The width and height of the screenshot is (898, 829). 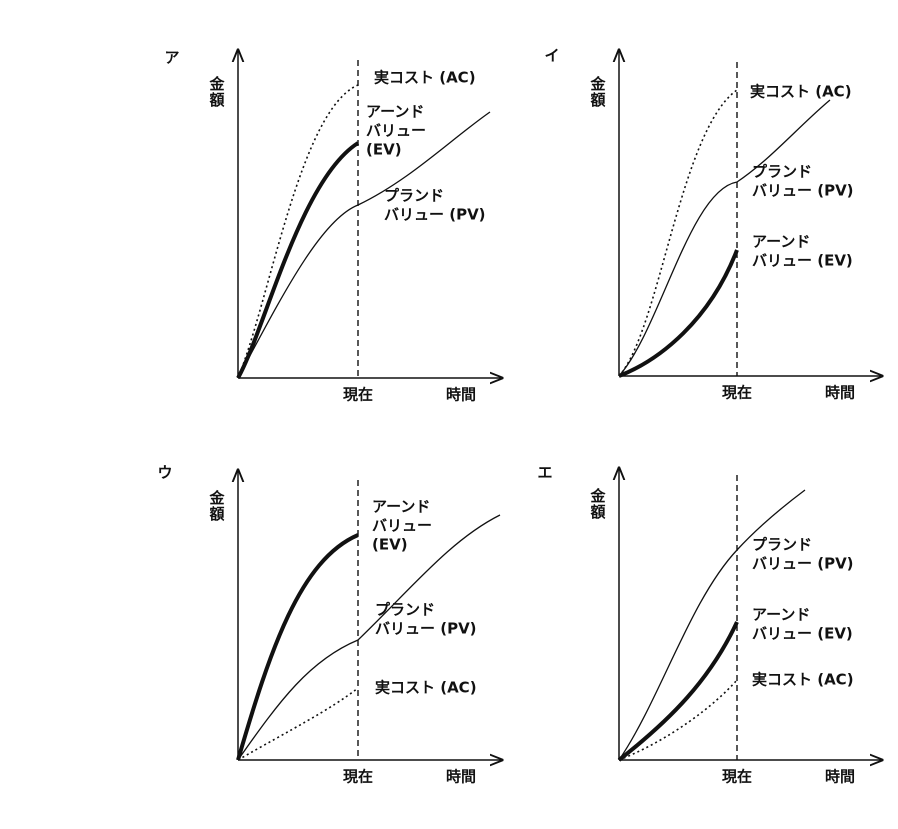 I want to click on panel-label: イ, so click(x=551, y=56).